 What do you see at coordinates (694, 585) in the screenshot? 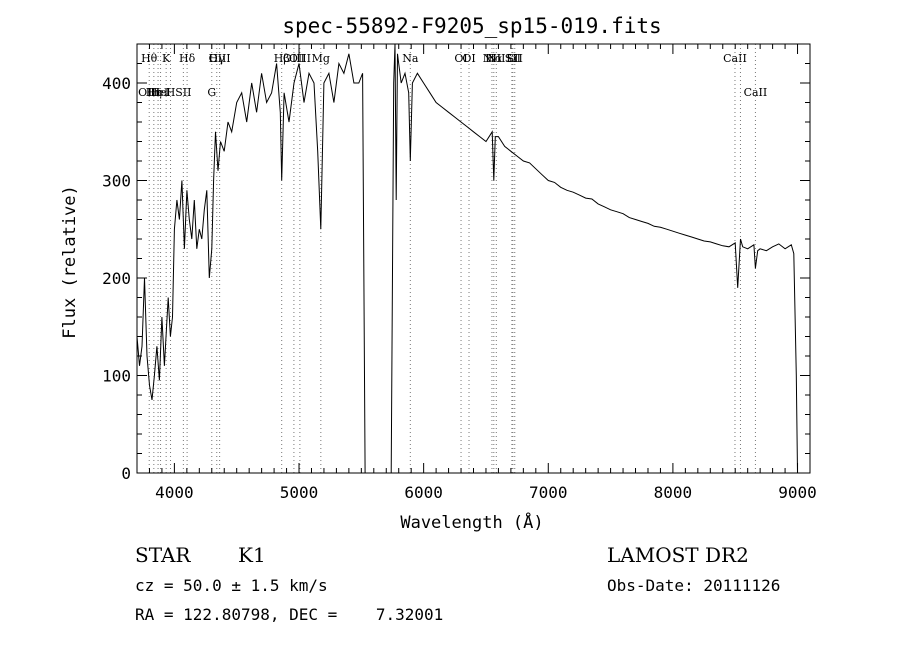
I see `observation-date: Obs-Date: 20111126` at bounding box center [694, 585].